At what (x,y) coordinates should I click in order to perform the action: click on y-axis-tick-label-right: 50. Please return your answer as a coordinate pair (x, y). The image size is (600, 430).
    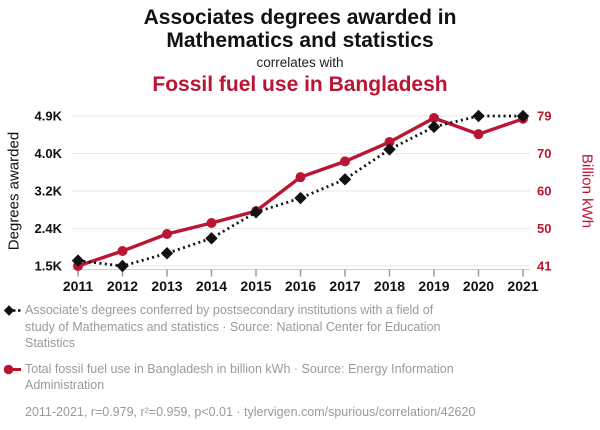
    Looking at the image, I should click on (544, 228).